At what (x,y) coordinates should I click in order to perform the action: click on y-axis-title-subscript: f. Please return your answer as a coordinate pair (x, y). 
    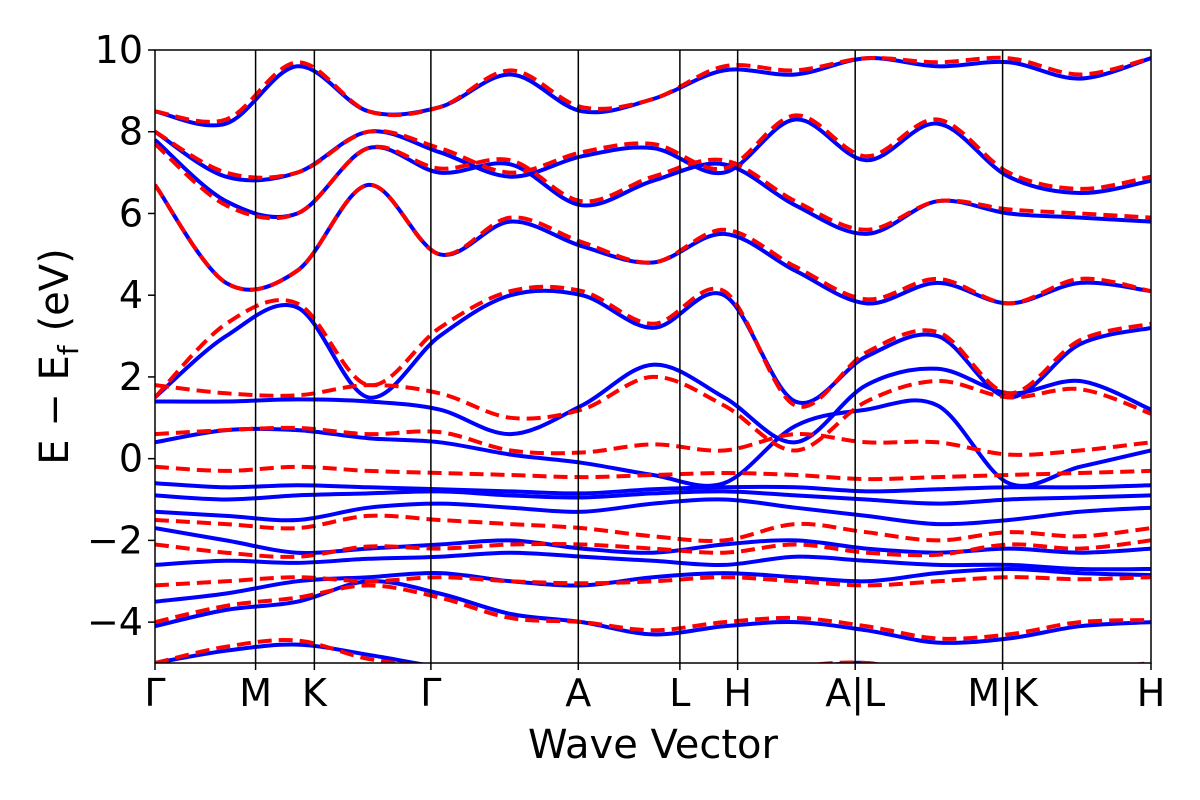
    Looking at the image, I should click on (68, 349).